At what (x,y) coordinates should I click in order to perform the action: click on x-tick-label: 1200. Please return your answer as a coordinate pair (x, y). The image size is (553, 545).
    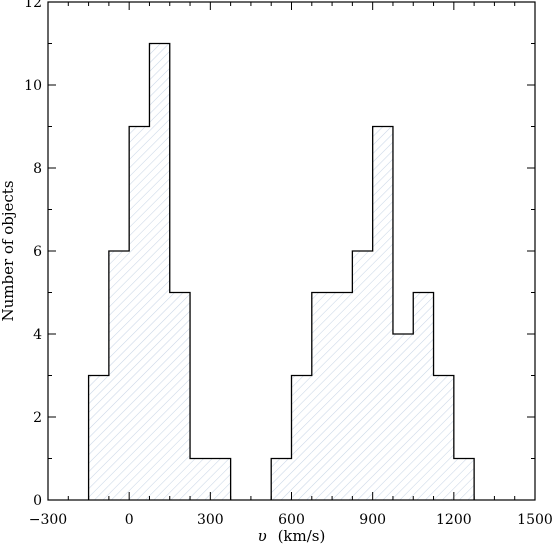
    Looking at the image, I should click on (454, 520).